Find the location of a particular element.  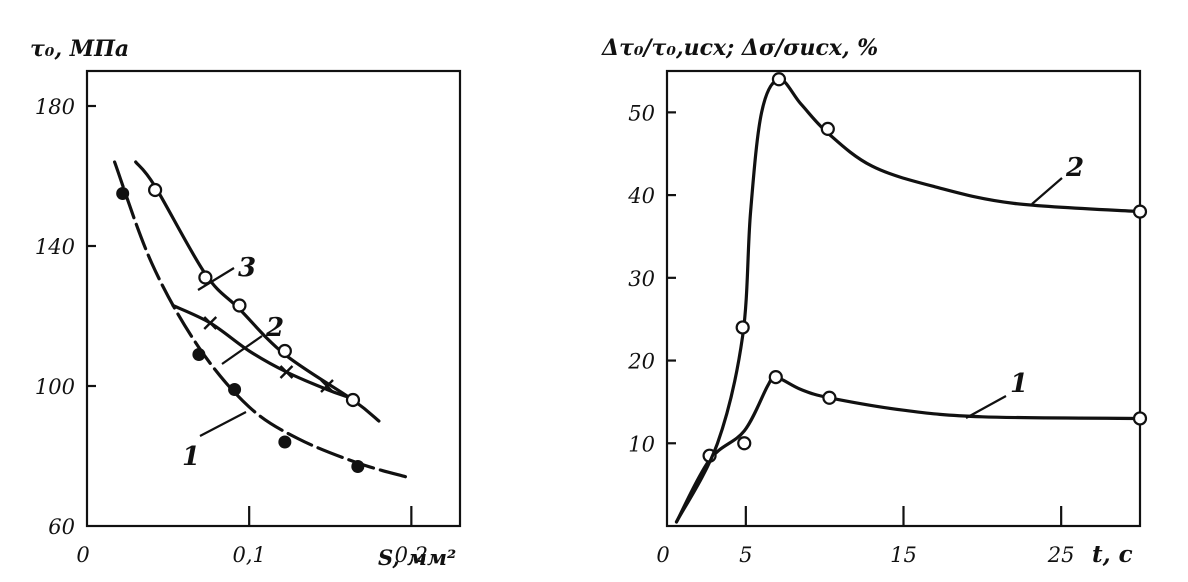

y-tick-label: 20 is located at coordinates (641, 362).